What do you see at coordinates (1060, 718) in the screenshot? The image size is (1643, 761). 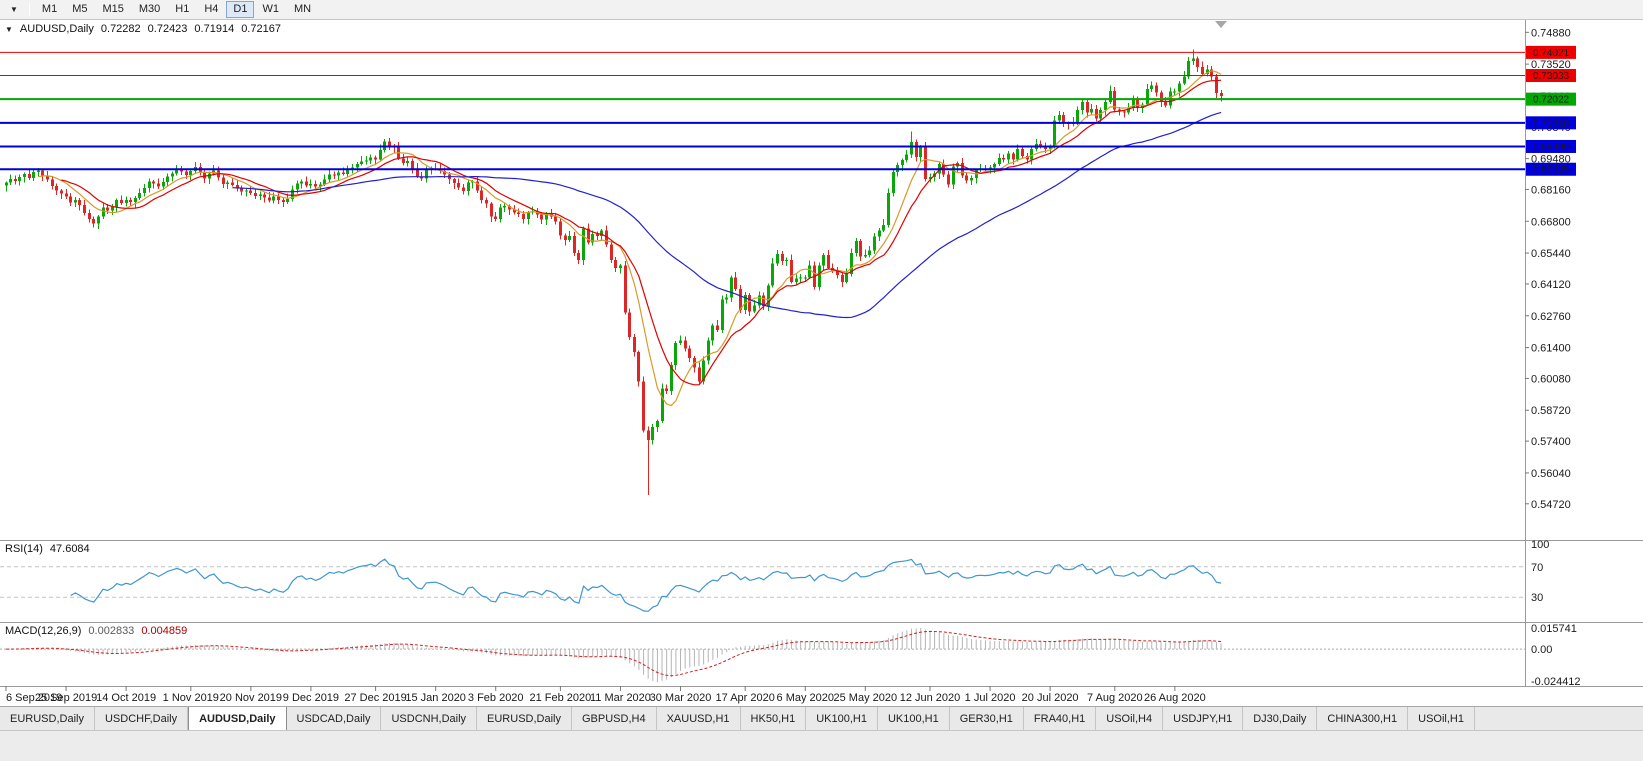 I see `chart-tab: FRA40,H1` at bounding box center [1060, 718].